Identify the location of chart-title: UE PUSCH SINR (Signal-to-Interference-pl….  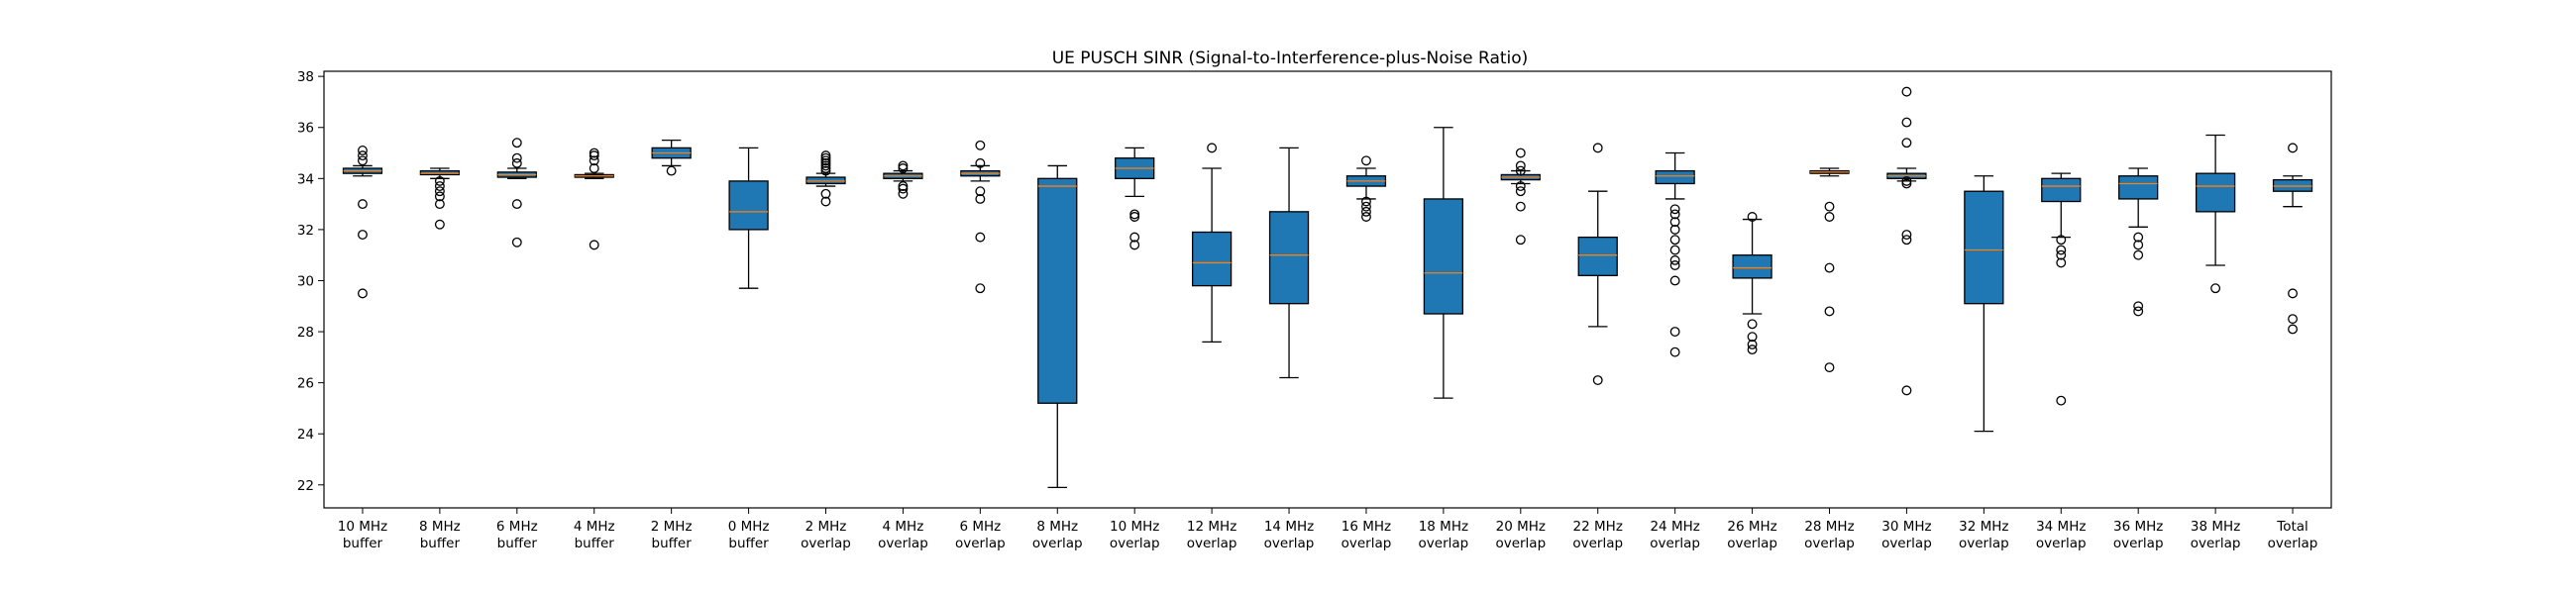
(1290, 58).